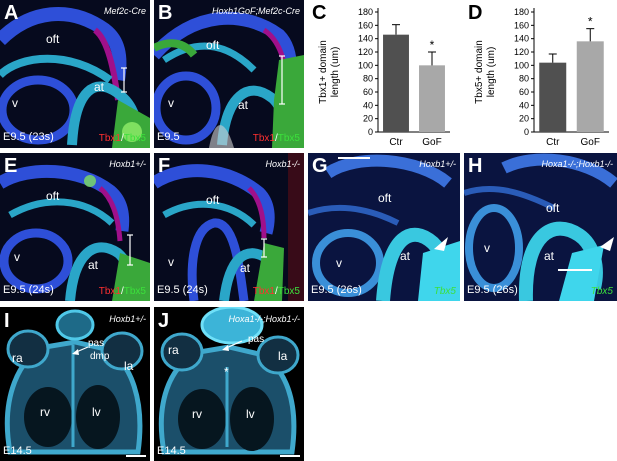 Image resolution: width=617 pixels, height=461 pixels. What do you see at coordinates (171, 451) in the screenshot?
I see `stage-label: E14.5` at bounding box center [171, 451].